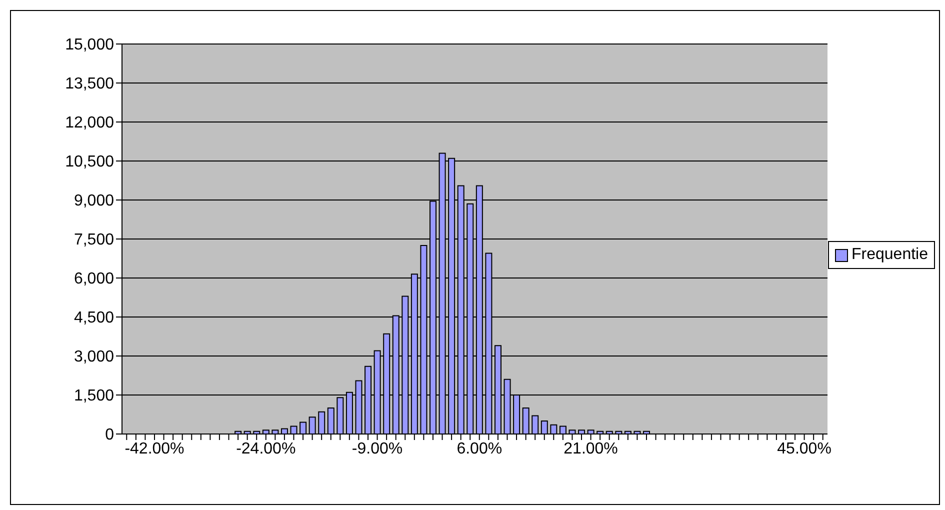 The image size is (945, 510). What do you see at coordinates (94, 201) in the screenshot?
I see `y-tick-label: 9,000` at bounding box center [94, 201].